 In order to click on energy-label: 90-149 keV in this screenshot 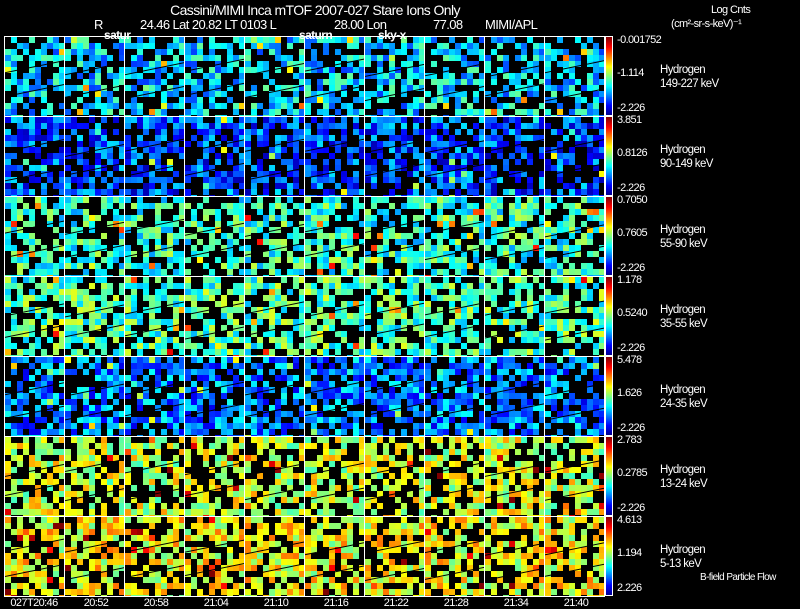, I will do `click(686, 164)`.